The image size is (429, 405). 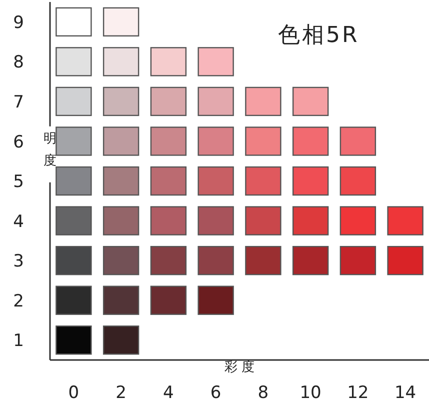 What do you see at coordinates (18, 62) in the screenshot?
I see `y-tick-label: 8` at bounding box center [18, 62].